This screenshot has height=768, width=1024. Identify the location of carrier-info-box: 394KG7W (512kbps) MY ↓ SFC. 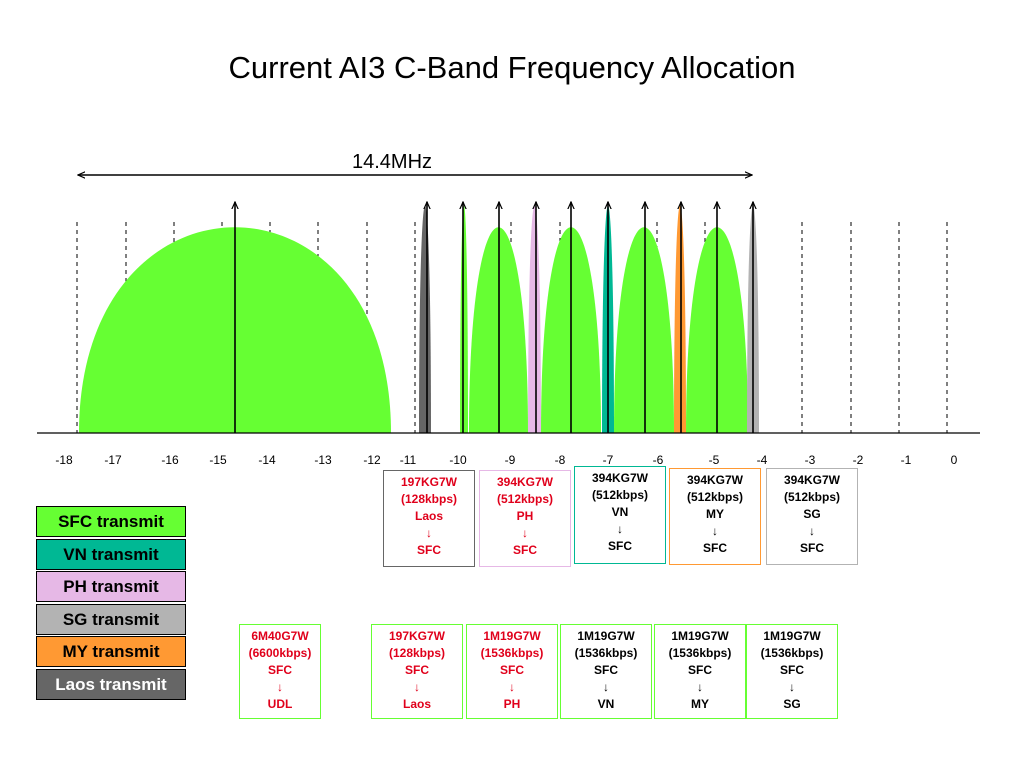
(715, 516).